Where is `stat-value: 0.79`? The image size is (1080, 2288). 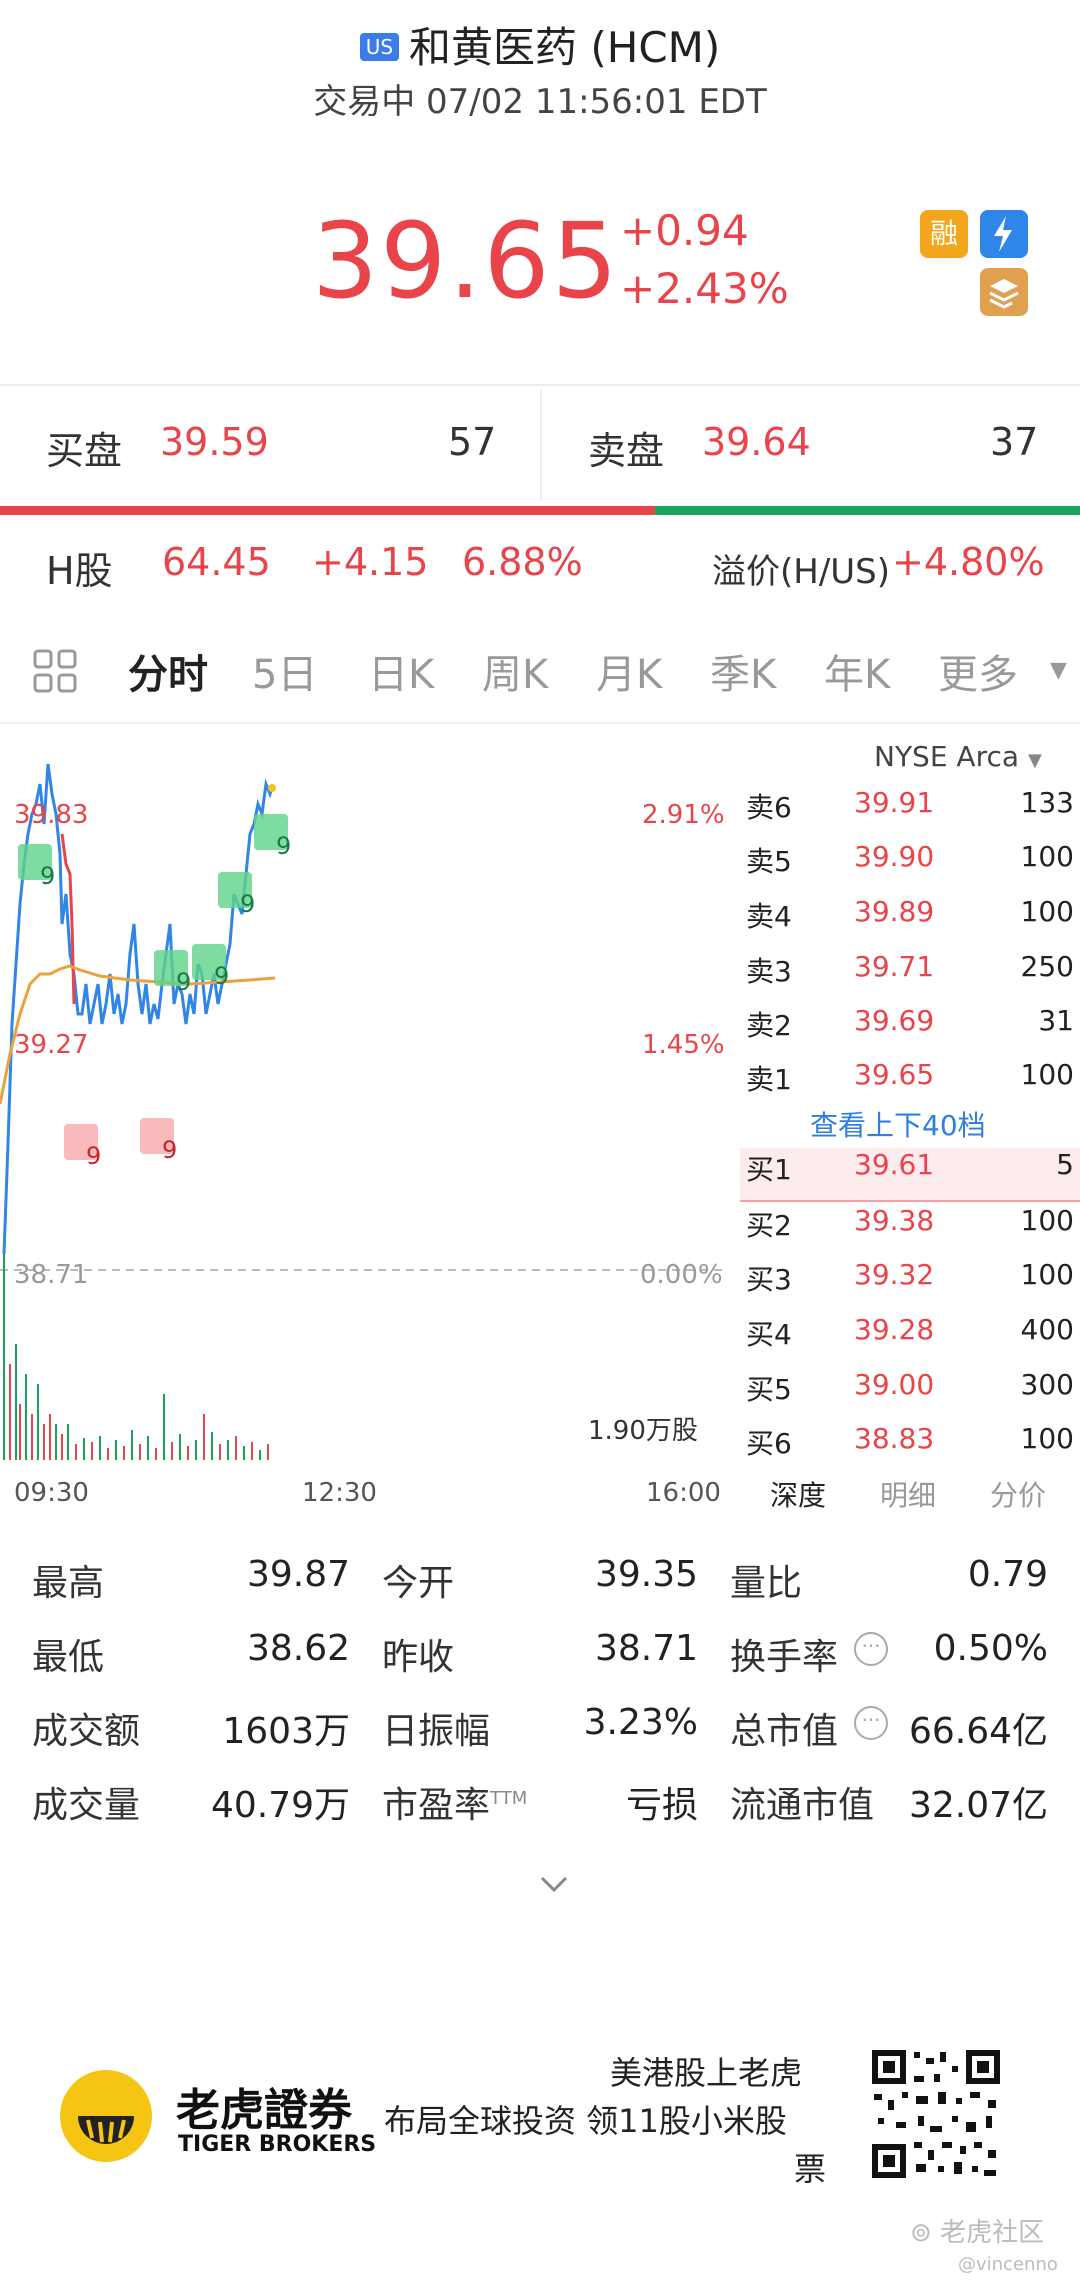
stat-value: 0.79 is located at coordinates (1007, 1574).